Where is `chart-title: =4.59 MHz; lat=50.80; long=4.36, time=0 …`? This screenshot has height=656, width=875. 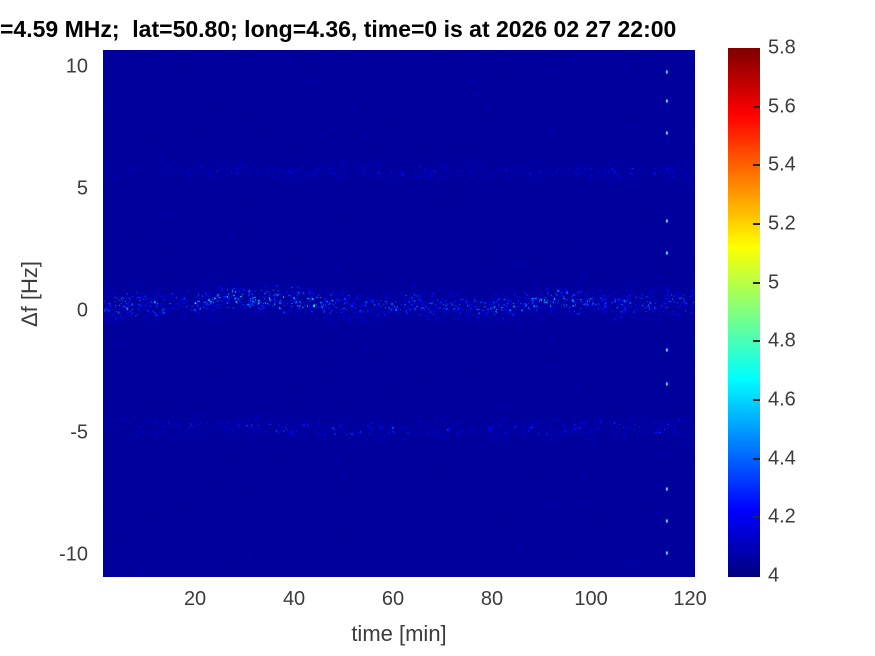
chart-title: =4.59 MHz; lat=50.80; long=4.36, time=0 … is located at coordinates (338, 29).